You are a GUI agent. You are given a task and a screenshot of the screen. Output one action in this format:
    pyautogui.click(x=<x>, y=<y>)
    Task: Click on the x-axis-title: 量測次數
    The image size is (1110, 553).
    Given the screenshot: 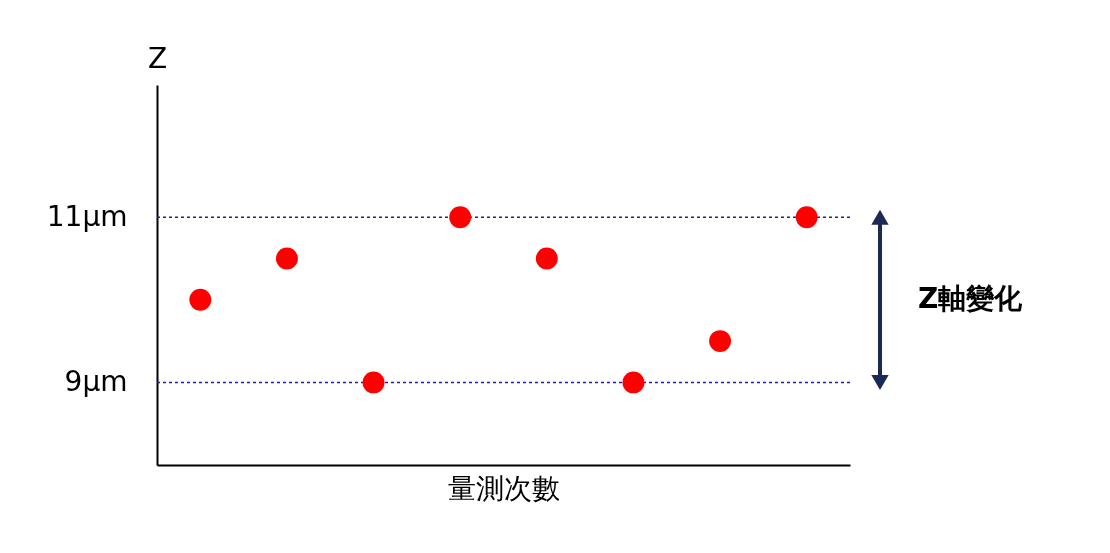 What is the action you would take?
    pyautogui.click(x=504, y=488)
    